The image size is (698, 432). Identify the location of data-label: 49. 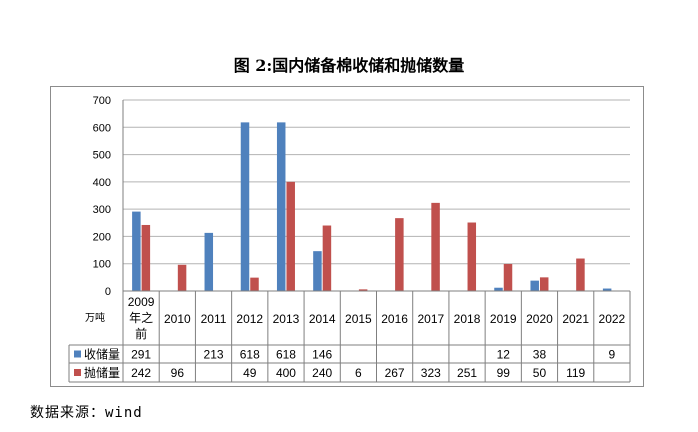
(250, 373).